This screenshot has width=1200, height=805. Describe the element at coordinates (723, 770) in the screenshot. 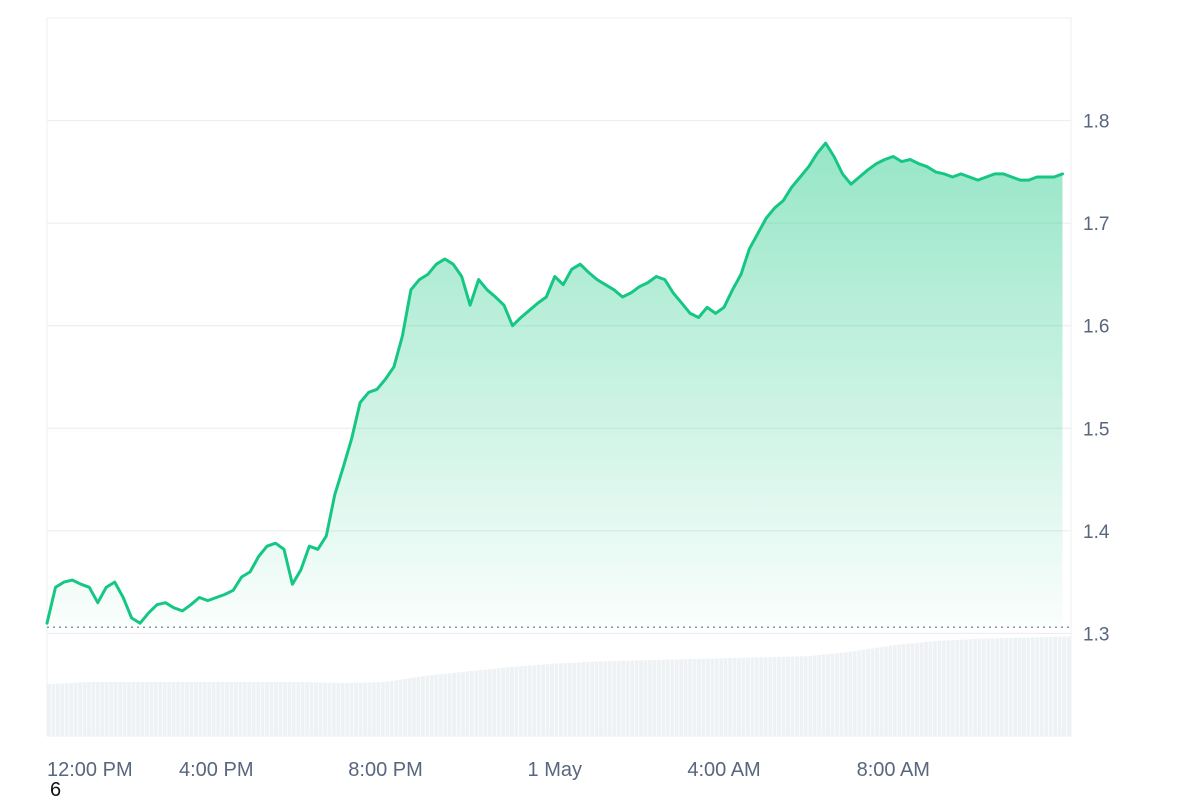

I see `x-tick-label: 4:00 AM` at that location.